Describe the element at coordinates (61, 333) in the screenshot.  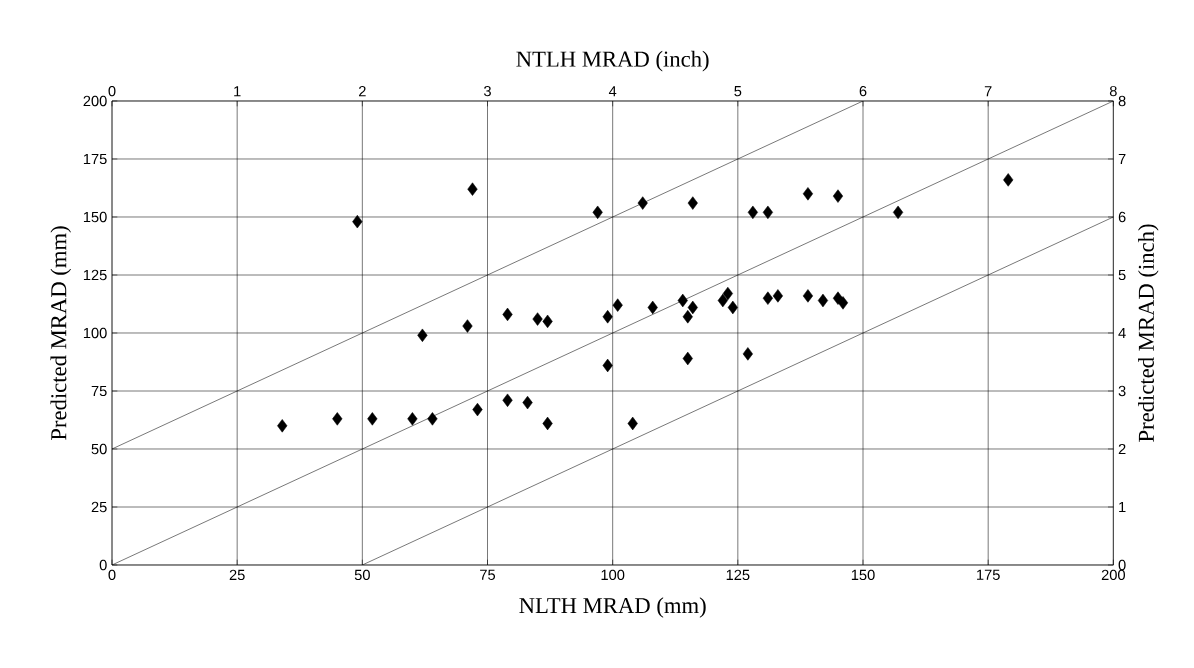
I see `y-axis-title: Predicted MRAD (mm)` at that location.